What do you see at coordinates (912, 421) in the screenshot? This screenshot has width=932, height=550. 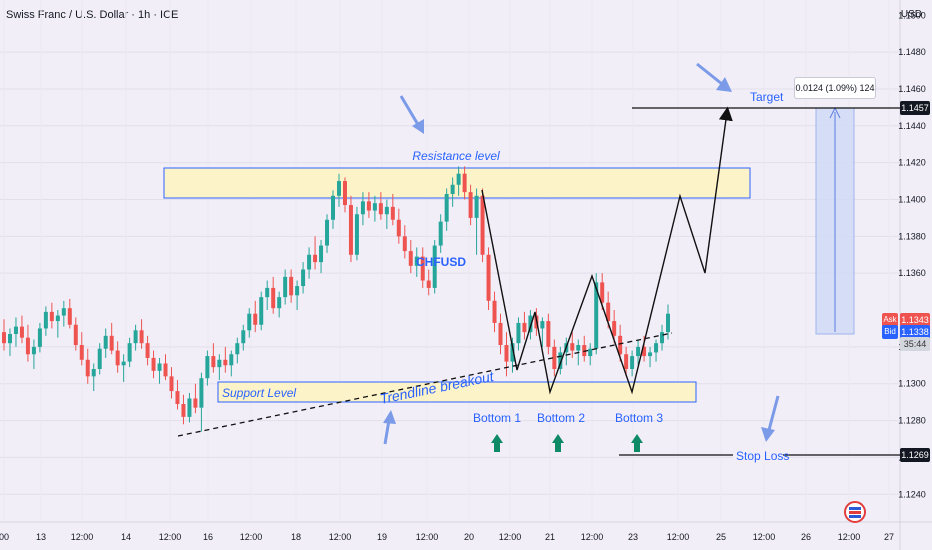 I see `y-tick-label: 1.1280` at bounding box center [912, 421].